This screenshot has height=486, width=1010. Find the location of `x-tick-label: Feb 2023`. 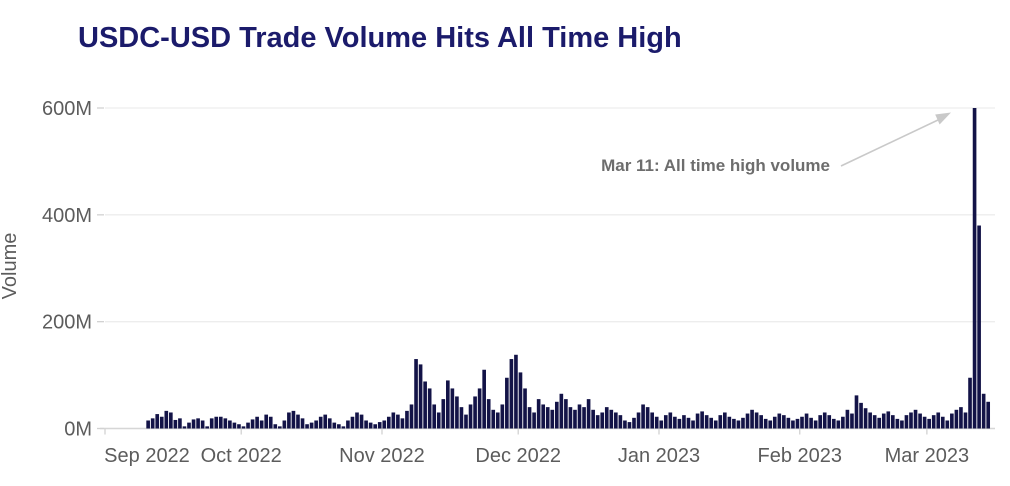

x-tick-label: Feb 2023 is located at coordinates (799, 456).